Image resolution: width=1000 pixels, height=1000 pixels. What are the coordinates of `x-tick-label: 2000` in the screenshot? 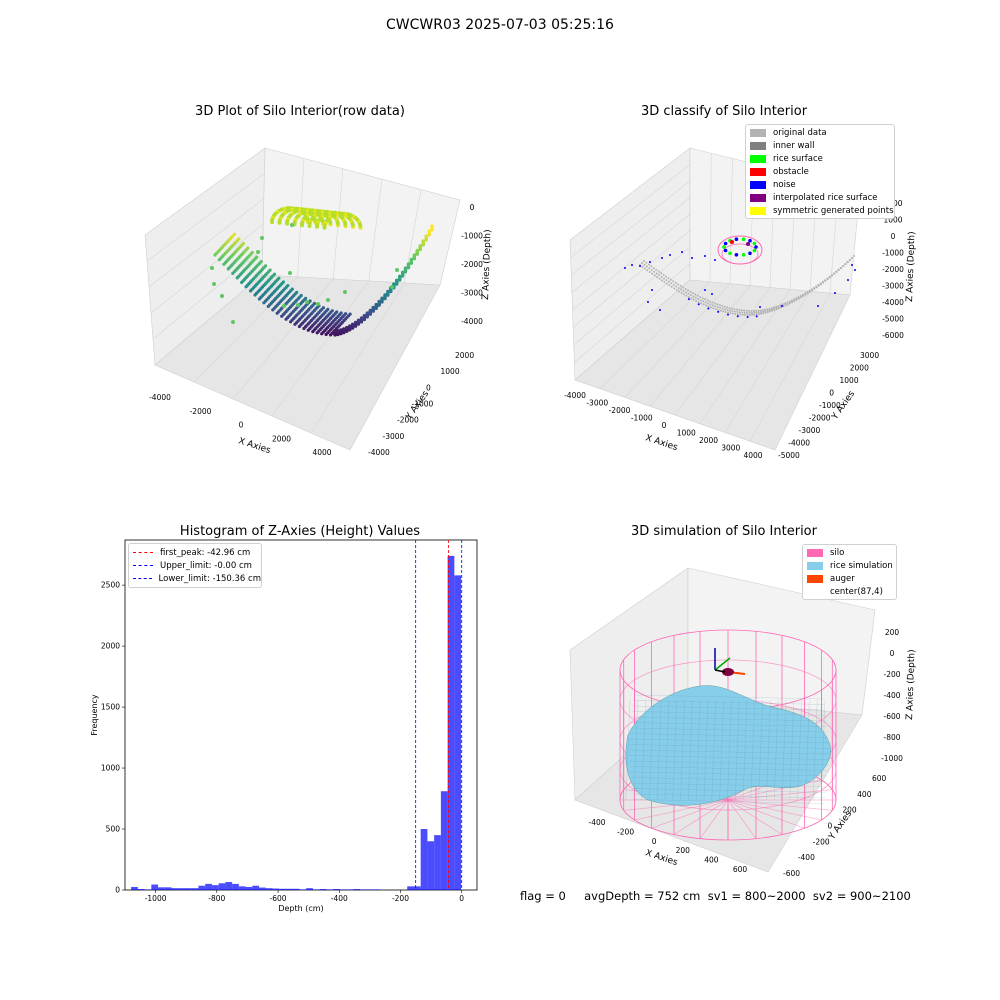 It's located at (708, 440).